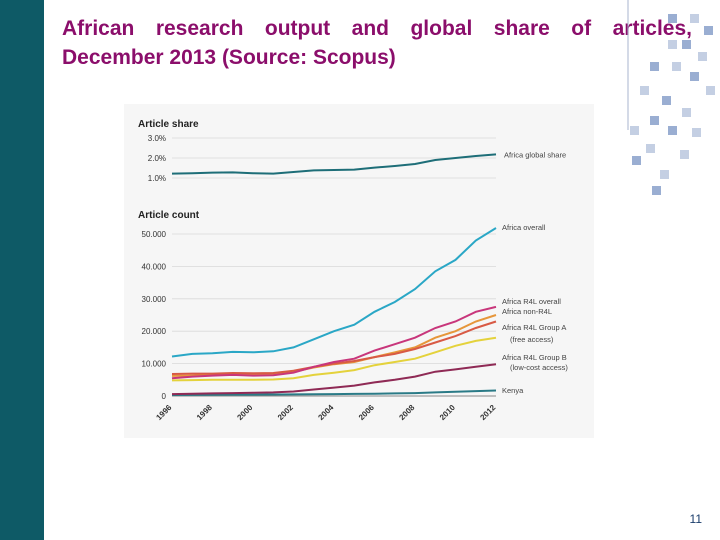 This screenshot has width=720, height=540. Describe the element at coordinates (325, 412) in the screenshot. I see `count-xtick-label: 2004` at that location.